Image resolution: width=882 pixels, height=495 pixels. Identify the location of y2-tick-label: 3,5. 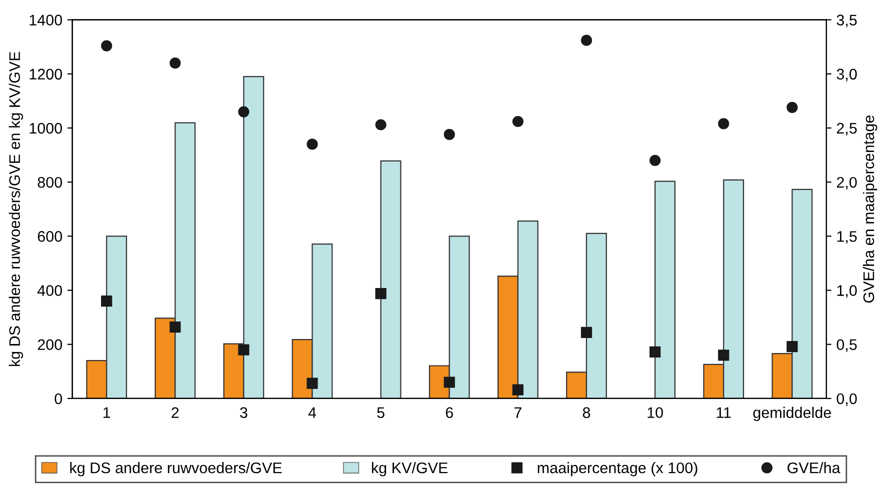
(846, 21).